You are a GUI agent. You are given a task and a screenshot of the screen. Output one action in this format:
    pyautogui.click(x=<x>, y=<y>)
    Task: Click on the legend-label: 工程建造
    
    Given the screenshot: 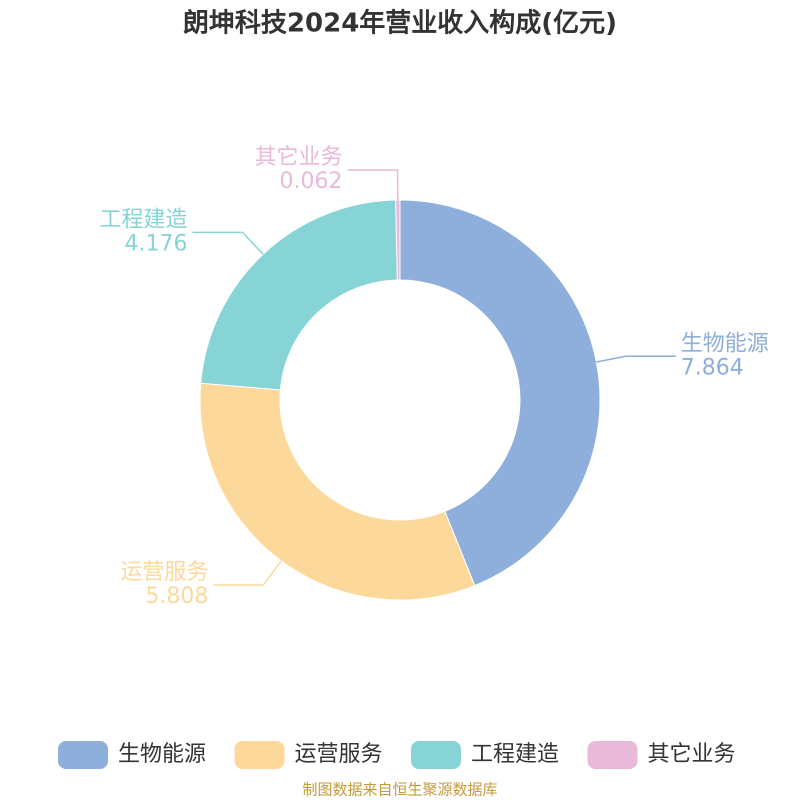 What is the action you would take?
    pyautogui.click(x=515, y=754)
    